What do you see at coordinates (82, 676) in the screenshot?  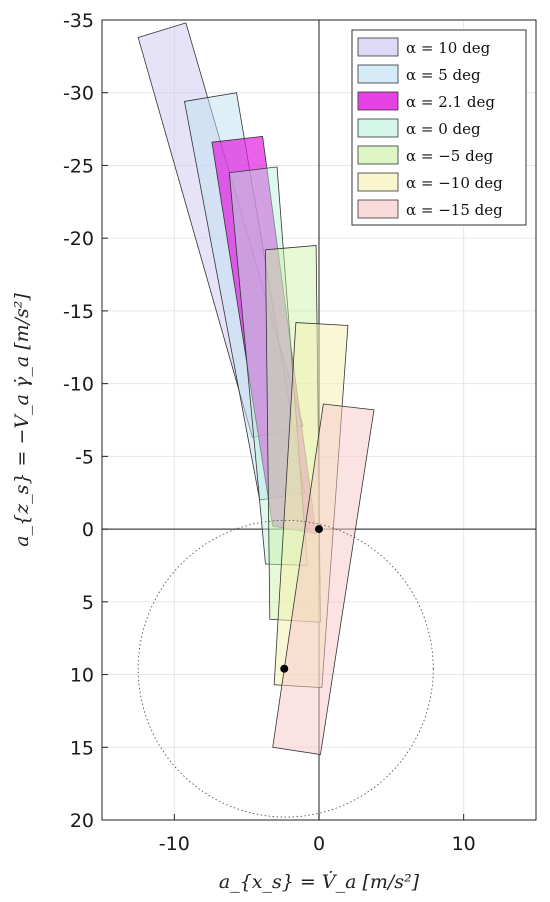 I see `y-tick-label: 10` at bounding box center [82, 676].